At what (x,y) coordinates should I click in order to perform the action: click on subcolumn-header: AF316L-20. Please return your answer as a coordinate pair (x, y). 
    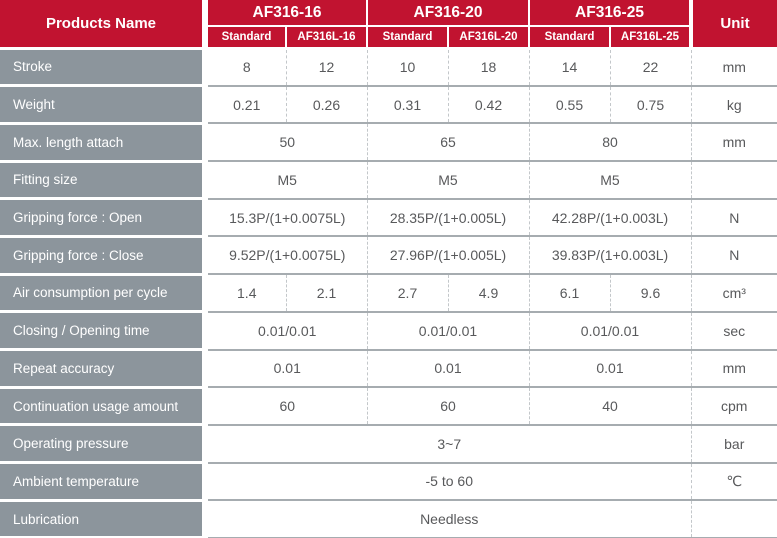
    Looking at the image, I should click on (488, 38).